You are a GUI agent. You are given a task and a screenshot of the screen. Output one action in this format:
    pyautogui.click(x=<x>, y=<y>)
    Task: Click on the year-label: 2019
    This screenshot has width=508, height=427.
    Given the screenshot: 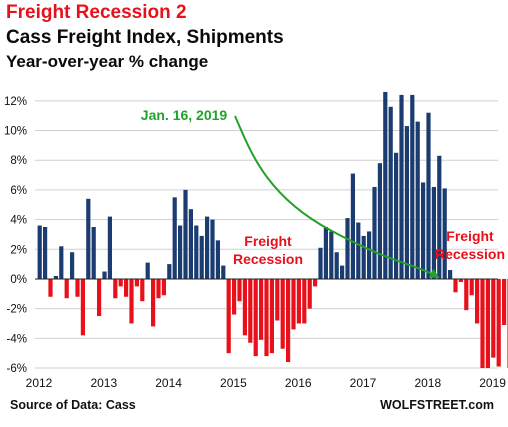 What is the action you would take?
    pyautogui.click(x=492, y=383)
    